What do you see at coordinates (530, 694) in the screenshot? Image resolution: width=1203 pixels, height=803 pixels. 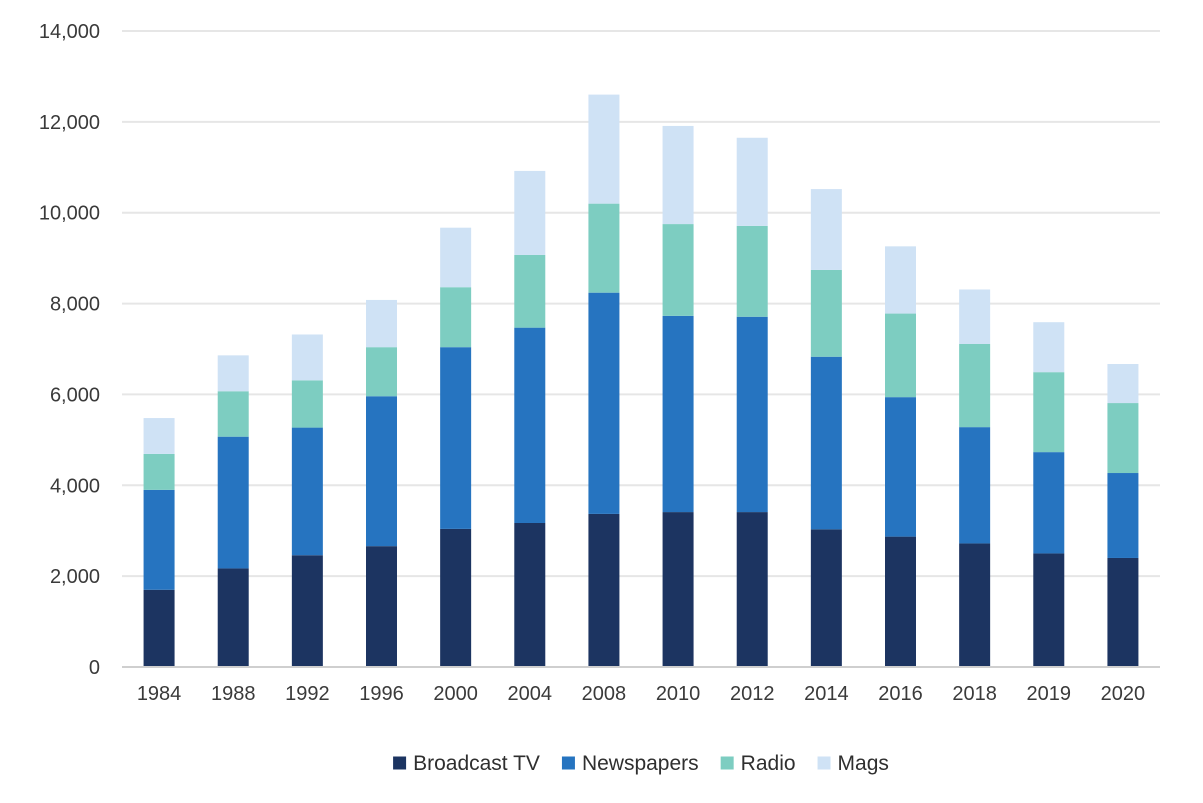 I see `x-tick-label: 2004` at bounding box center [530, 694].